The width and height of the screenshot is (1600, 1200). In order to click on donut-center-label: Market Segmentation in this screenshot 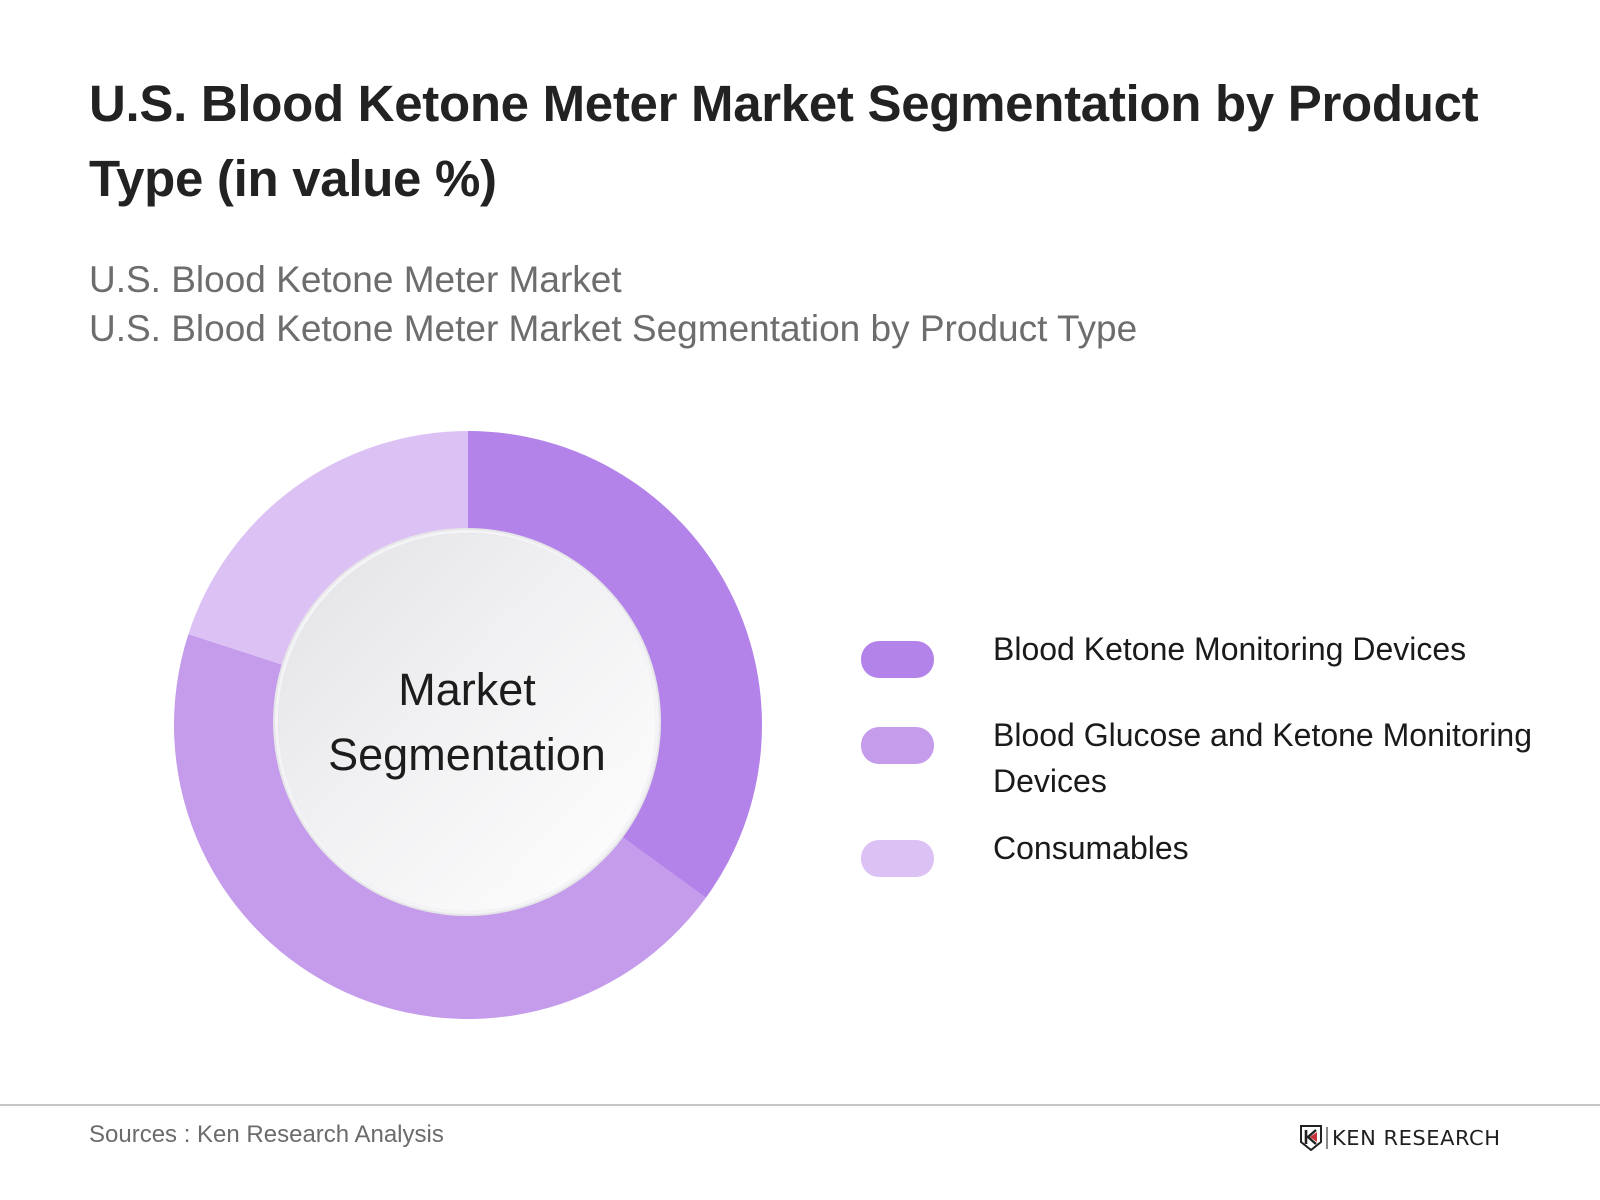, I will do `click(467, 722)`.